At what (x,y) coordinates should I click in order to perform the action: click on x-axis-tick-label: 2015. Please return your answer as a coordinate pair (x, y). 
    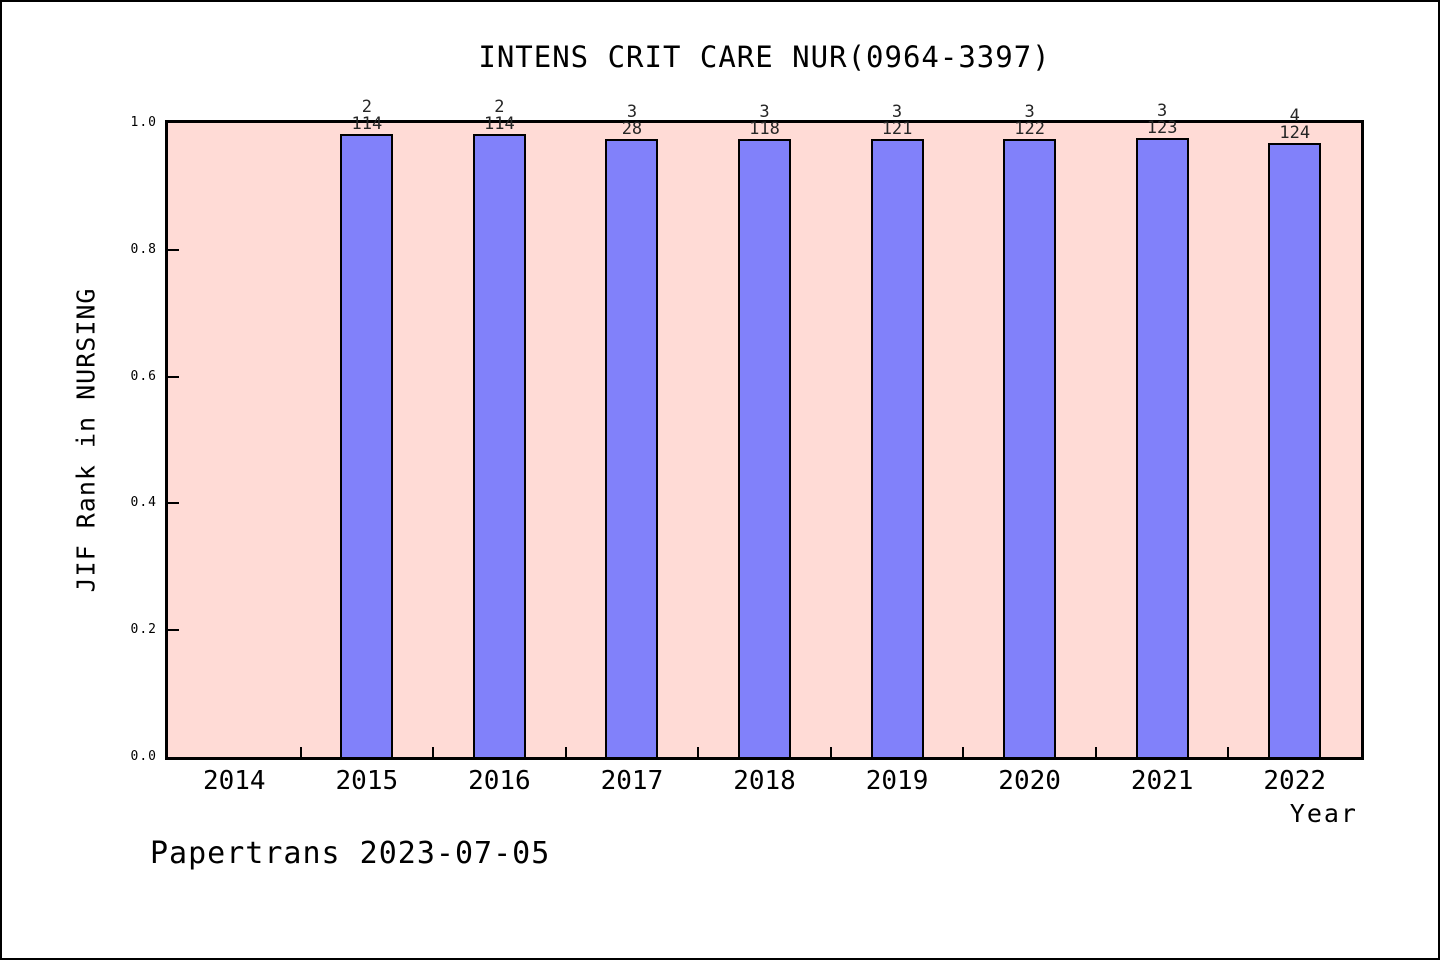
    Looking at the image, I should click on (367, 781).